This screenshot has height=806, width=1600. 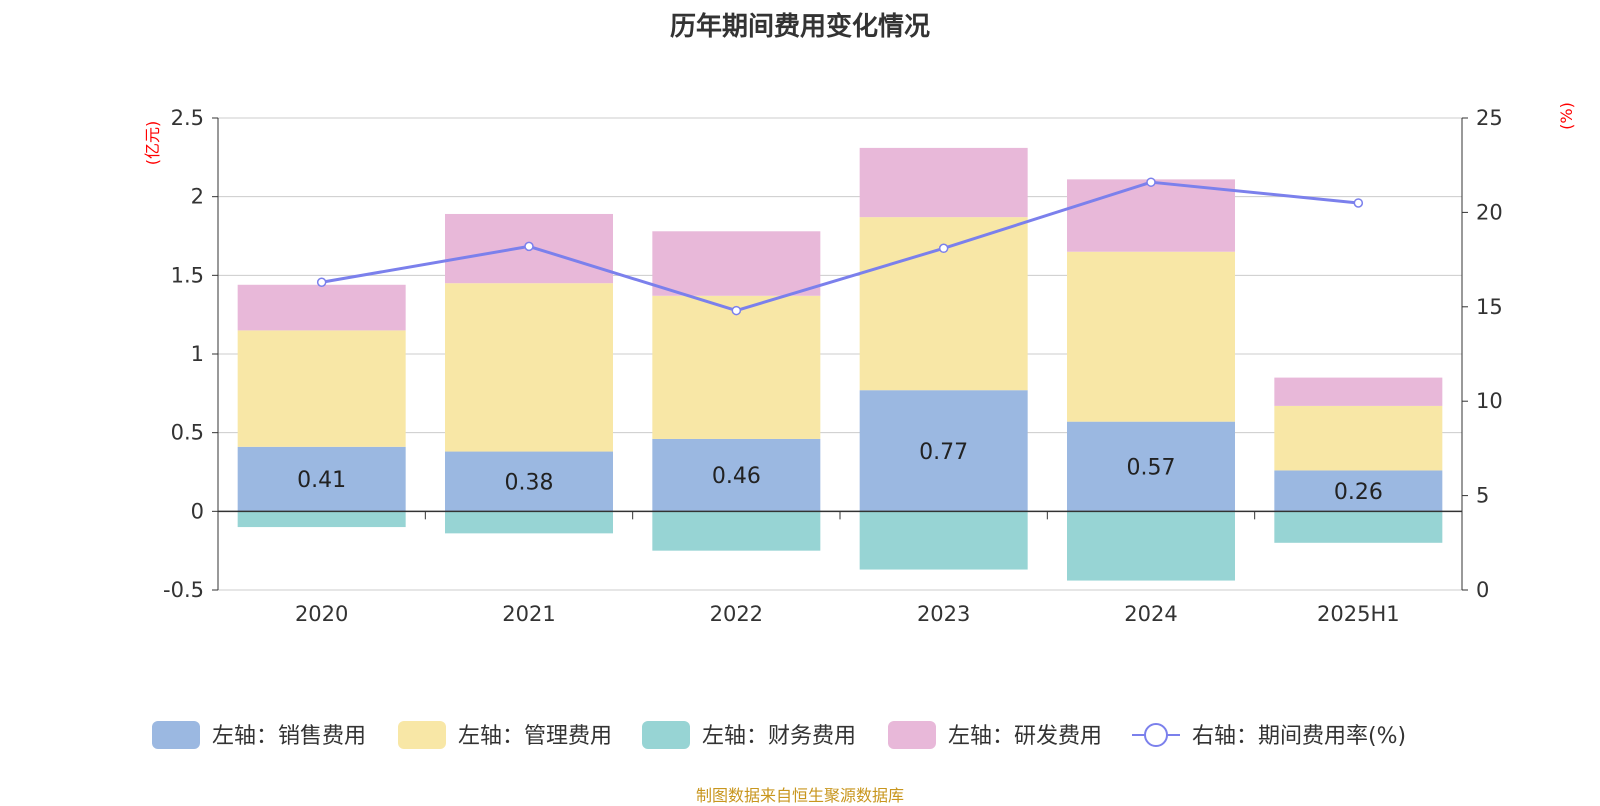 What do you see at coordinates (1489, 401) in the screenshot?
I see `right-tick-label: 10` at bounding box center [1489, 401].